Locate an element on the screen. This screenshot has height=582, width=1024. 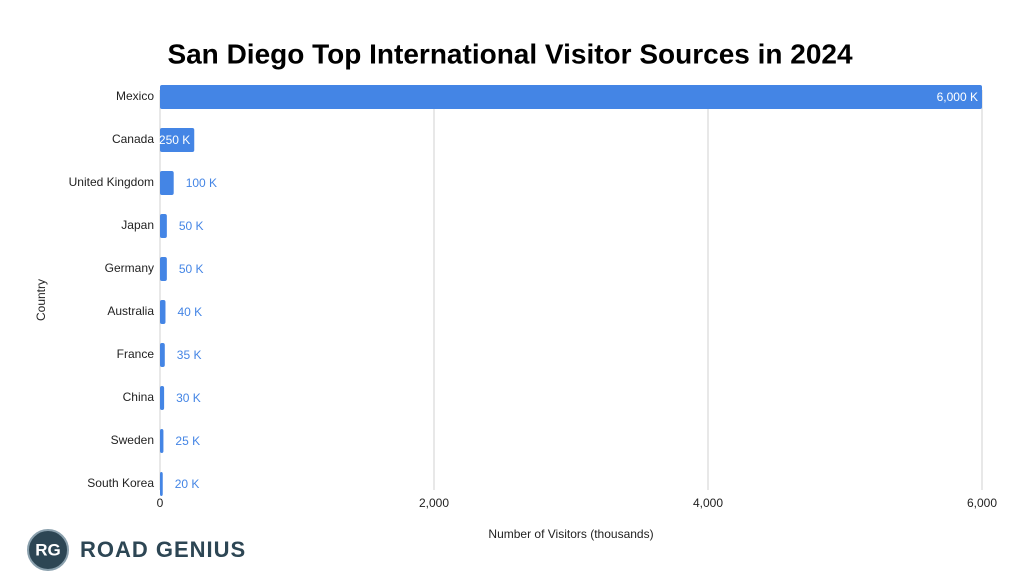
y-axis-label: Country is located at coordinates (41, 300).